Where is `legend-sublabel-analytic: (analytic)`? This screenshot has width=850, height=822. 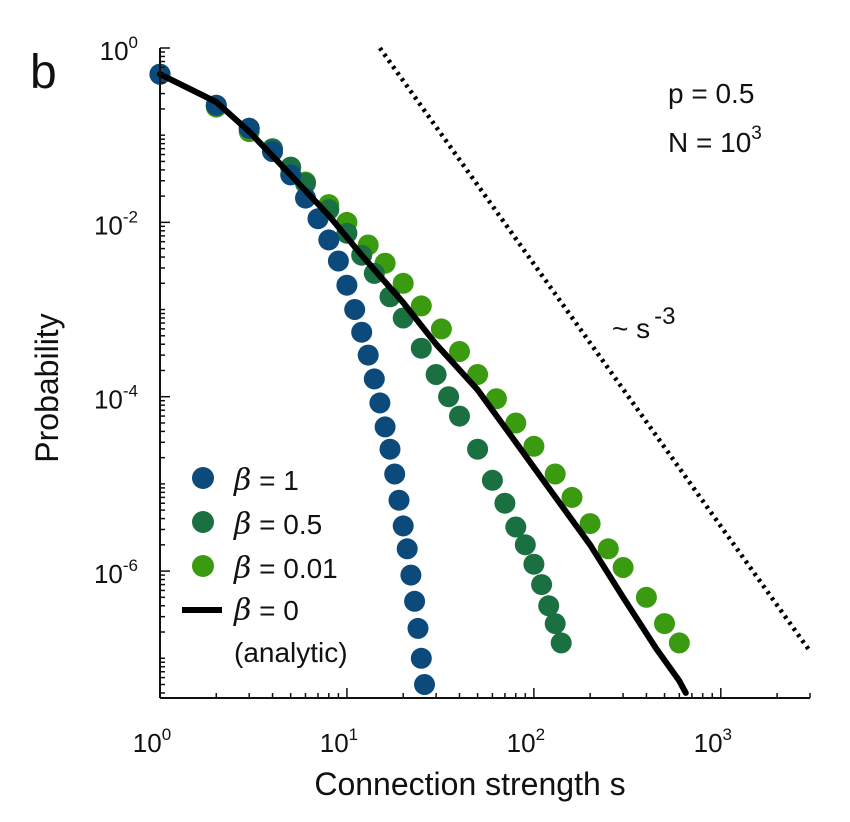 legend-sublabel-analytic: (analytic) is located at coordinates (291, 652).